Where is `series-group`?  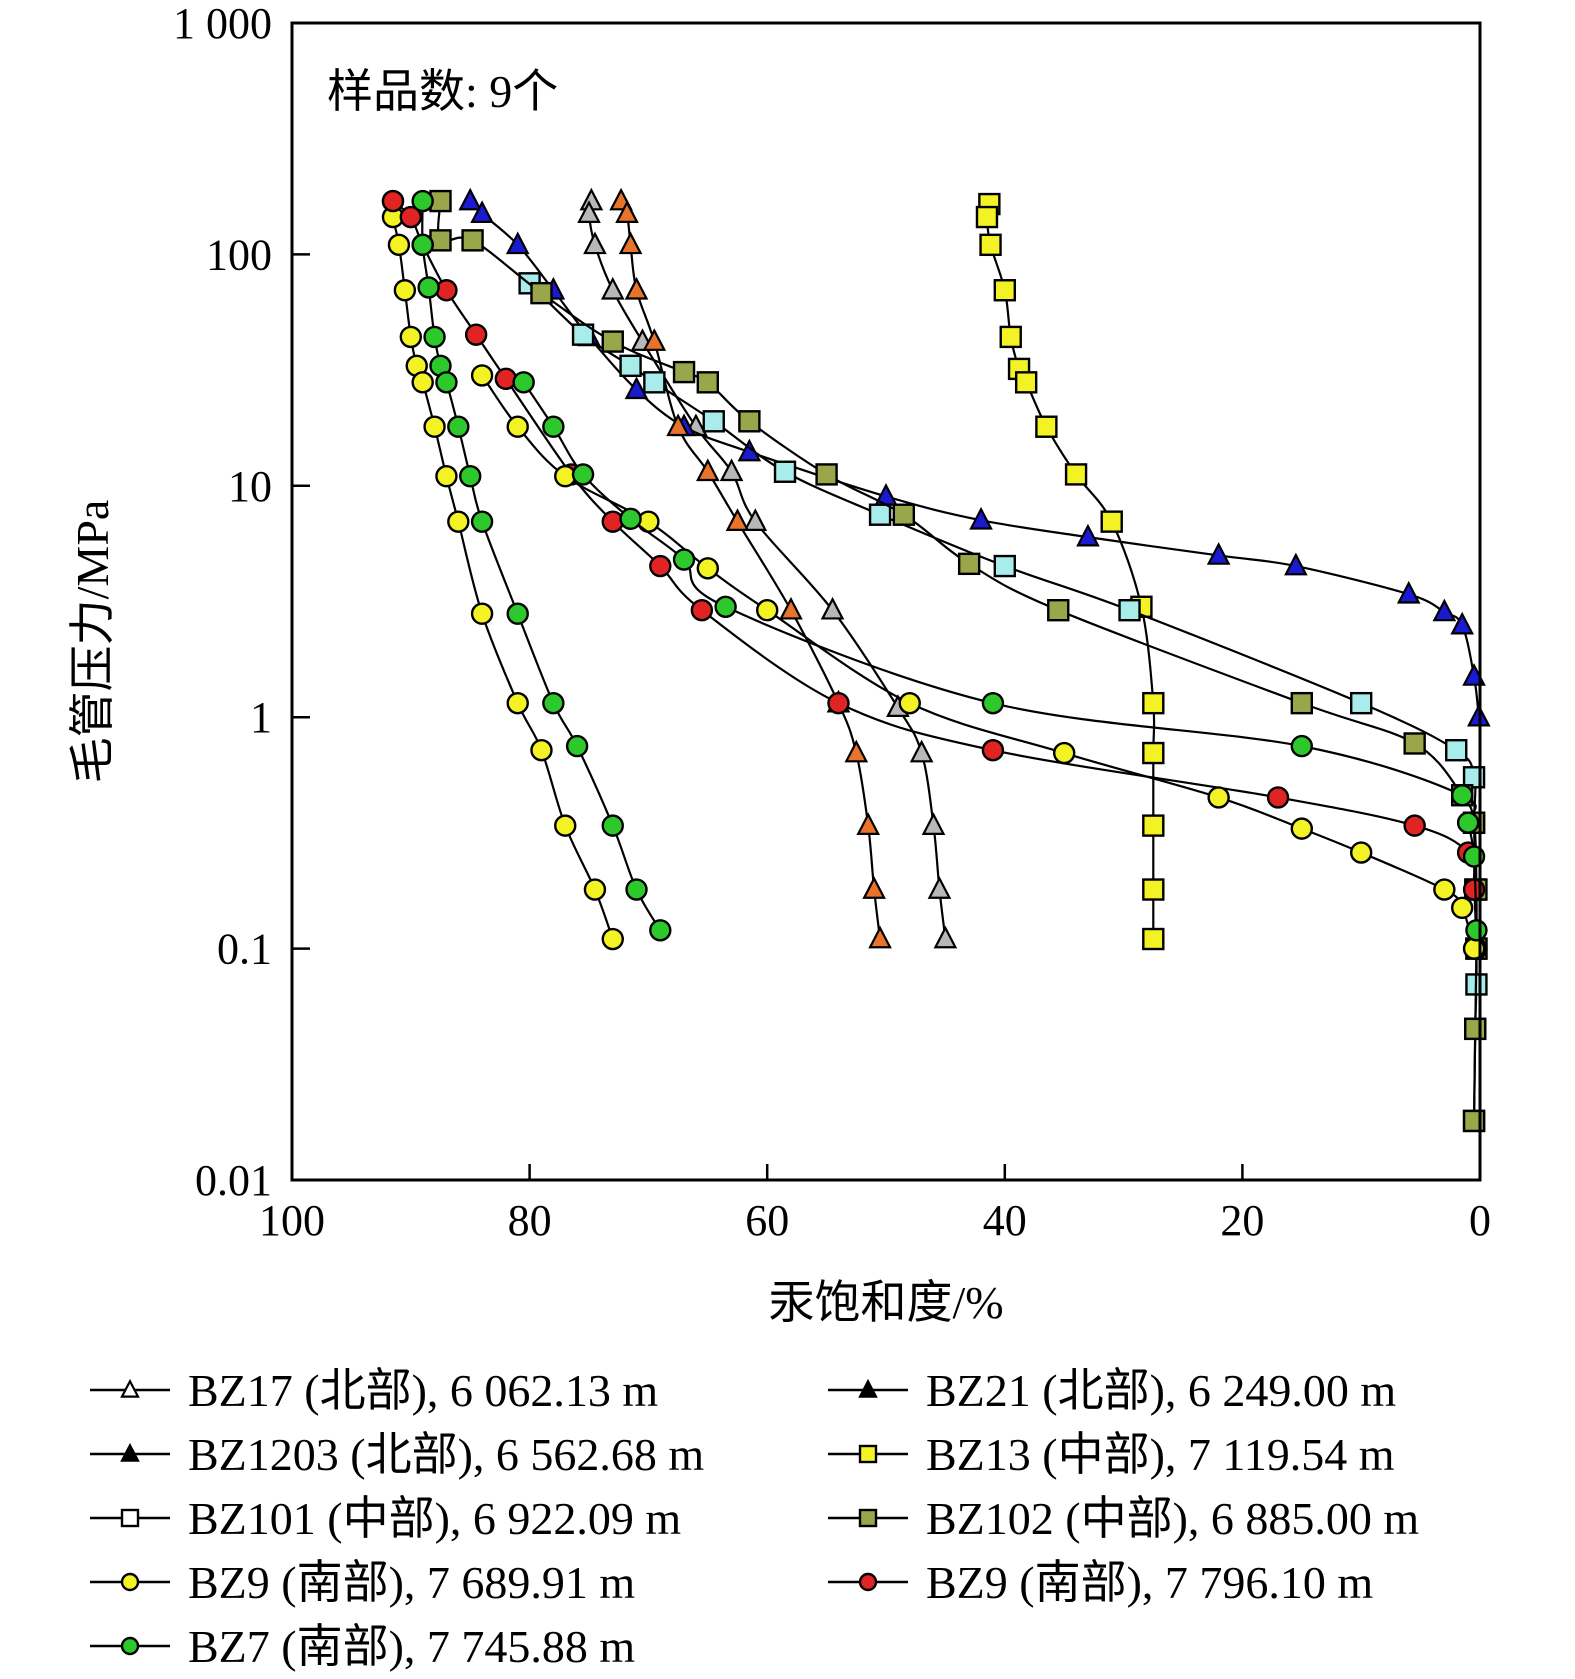 series-group is located at coordinates (750, 568).